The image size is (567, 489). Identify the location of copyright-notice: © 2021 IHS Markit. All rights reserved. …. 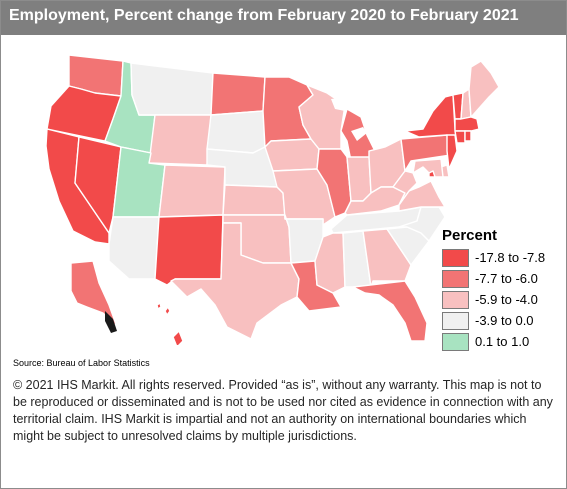
(283, 410).